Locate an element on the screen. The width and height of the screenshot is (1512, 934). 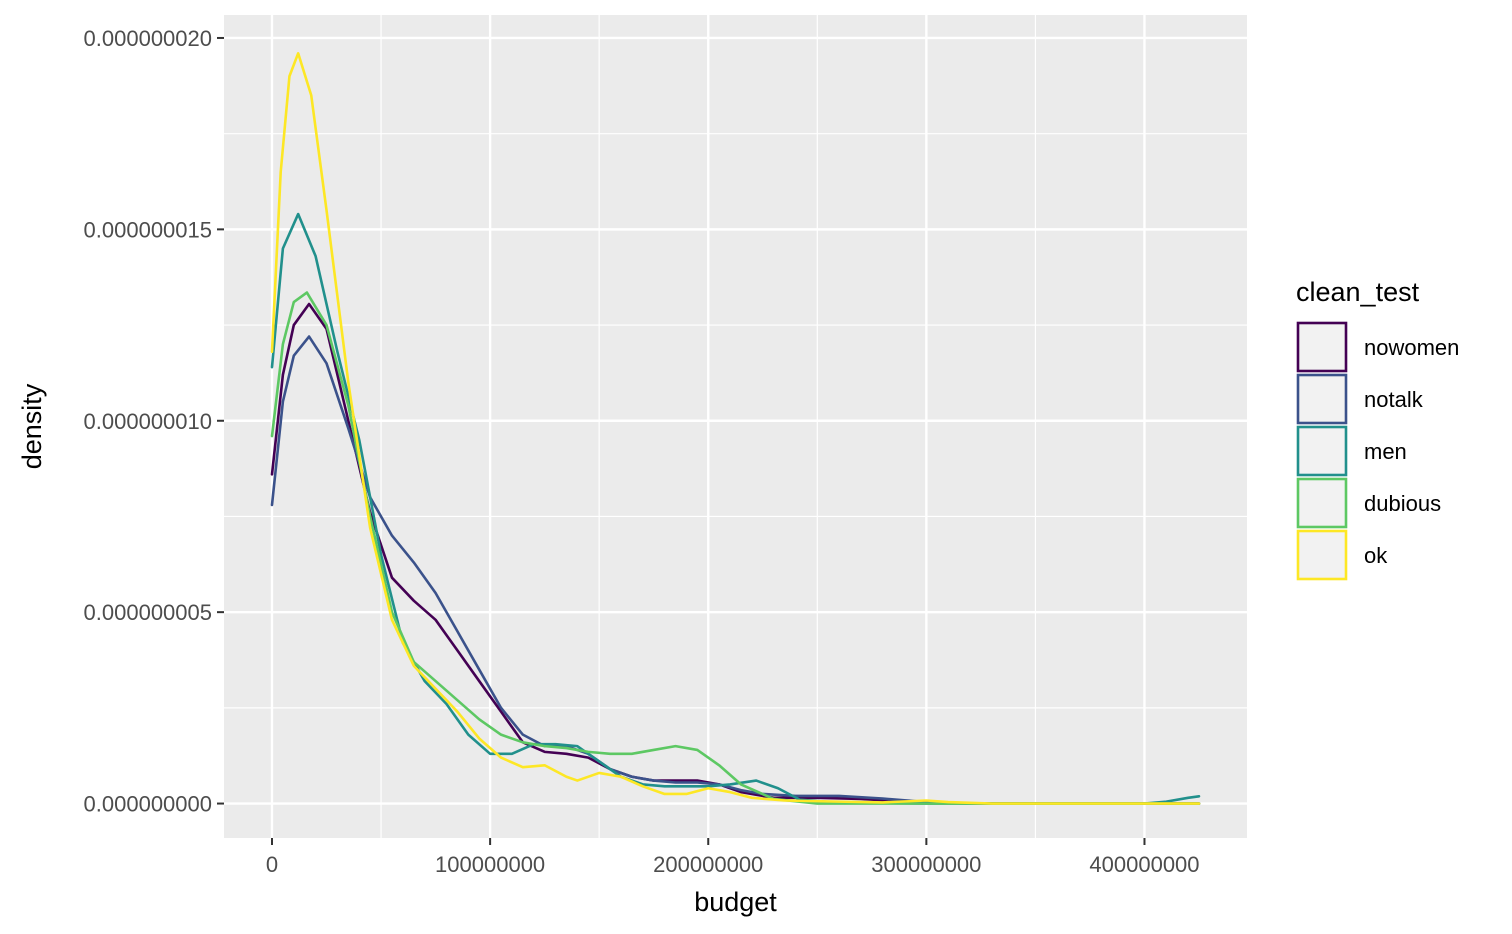
legend-key-dubious is located at coordinates (1322, 503).